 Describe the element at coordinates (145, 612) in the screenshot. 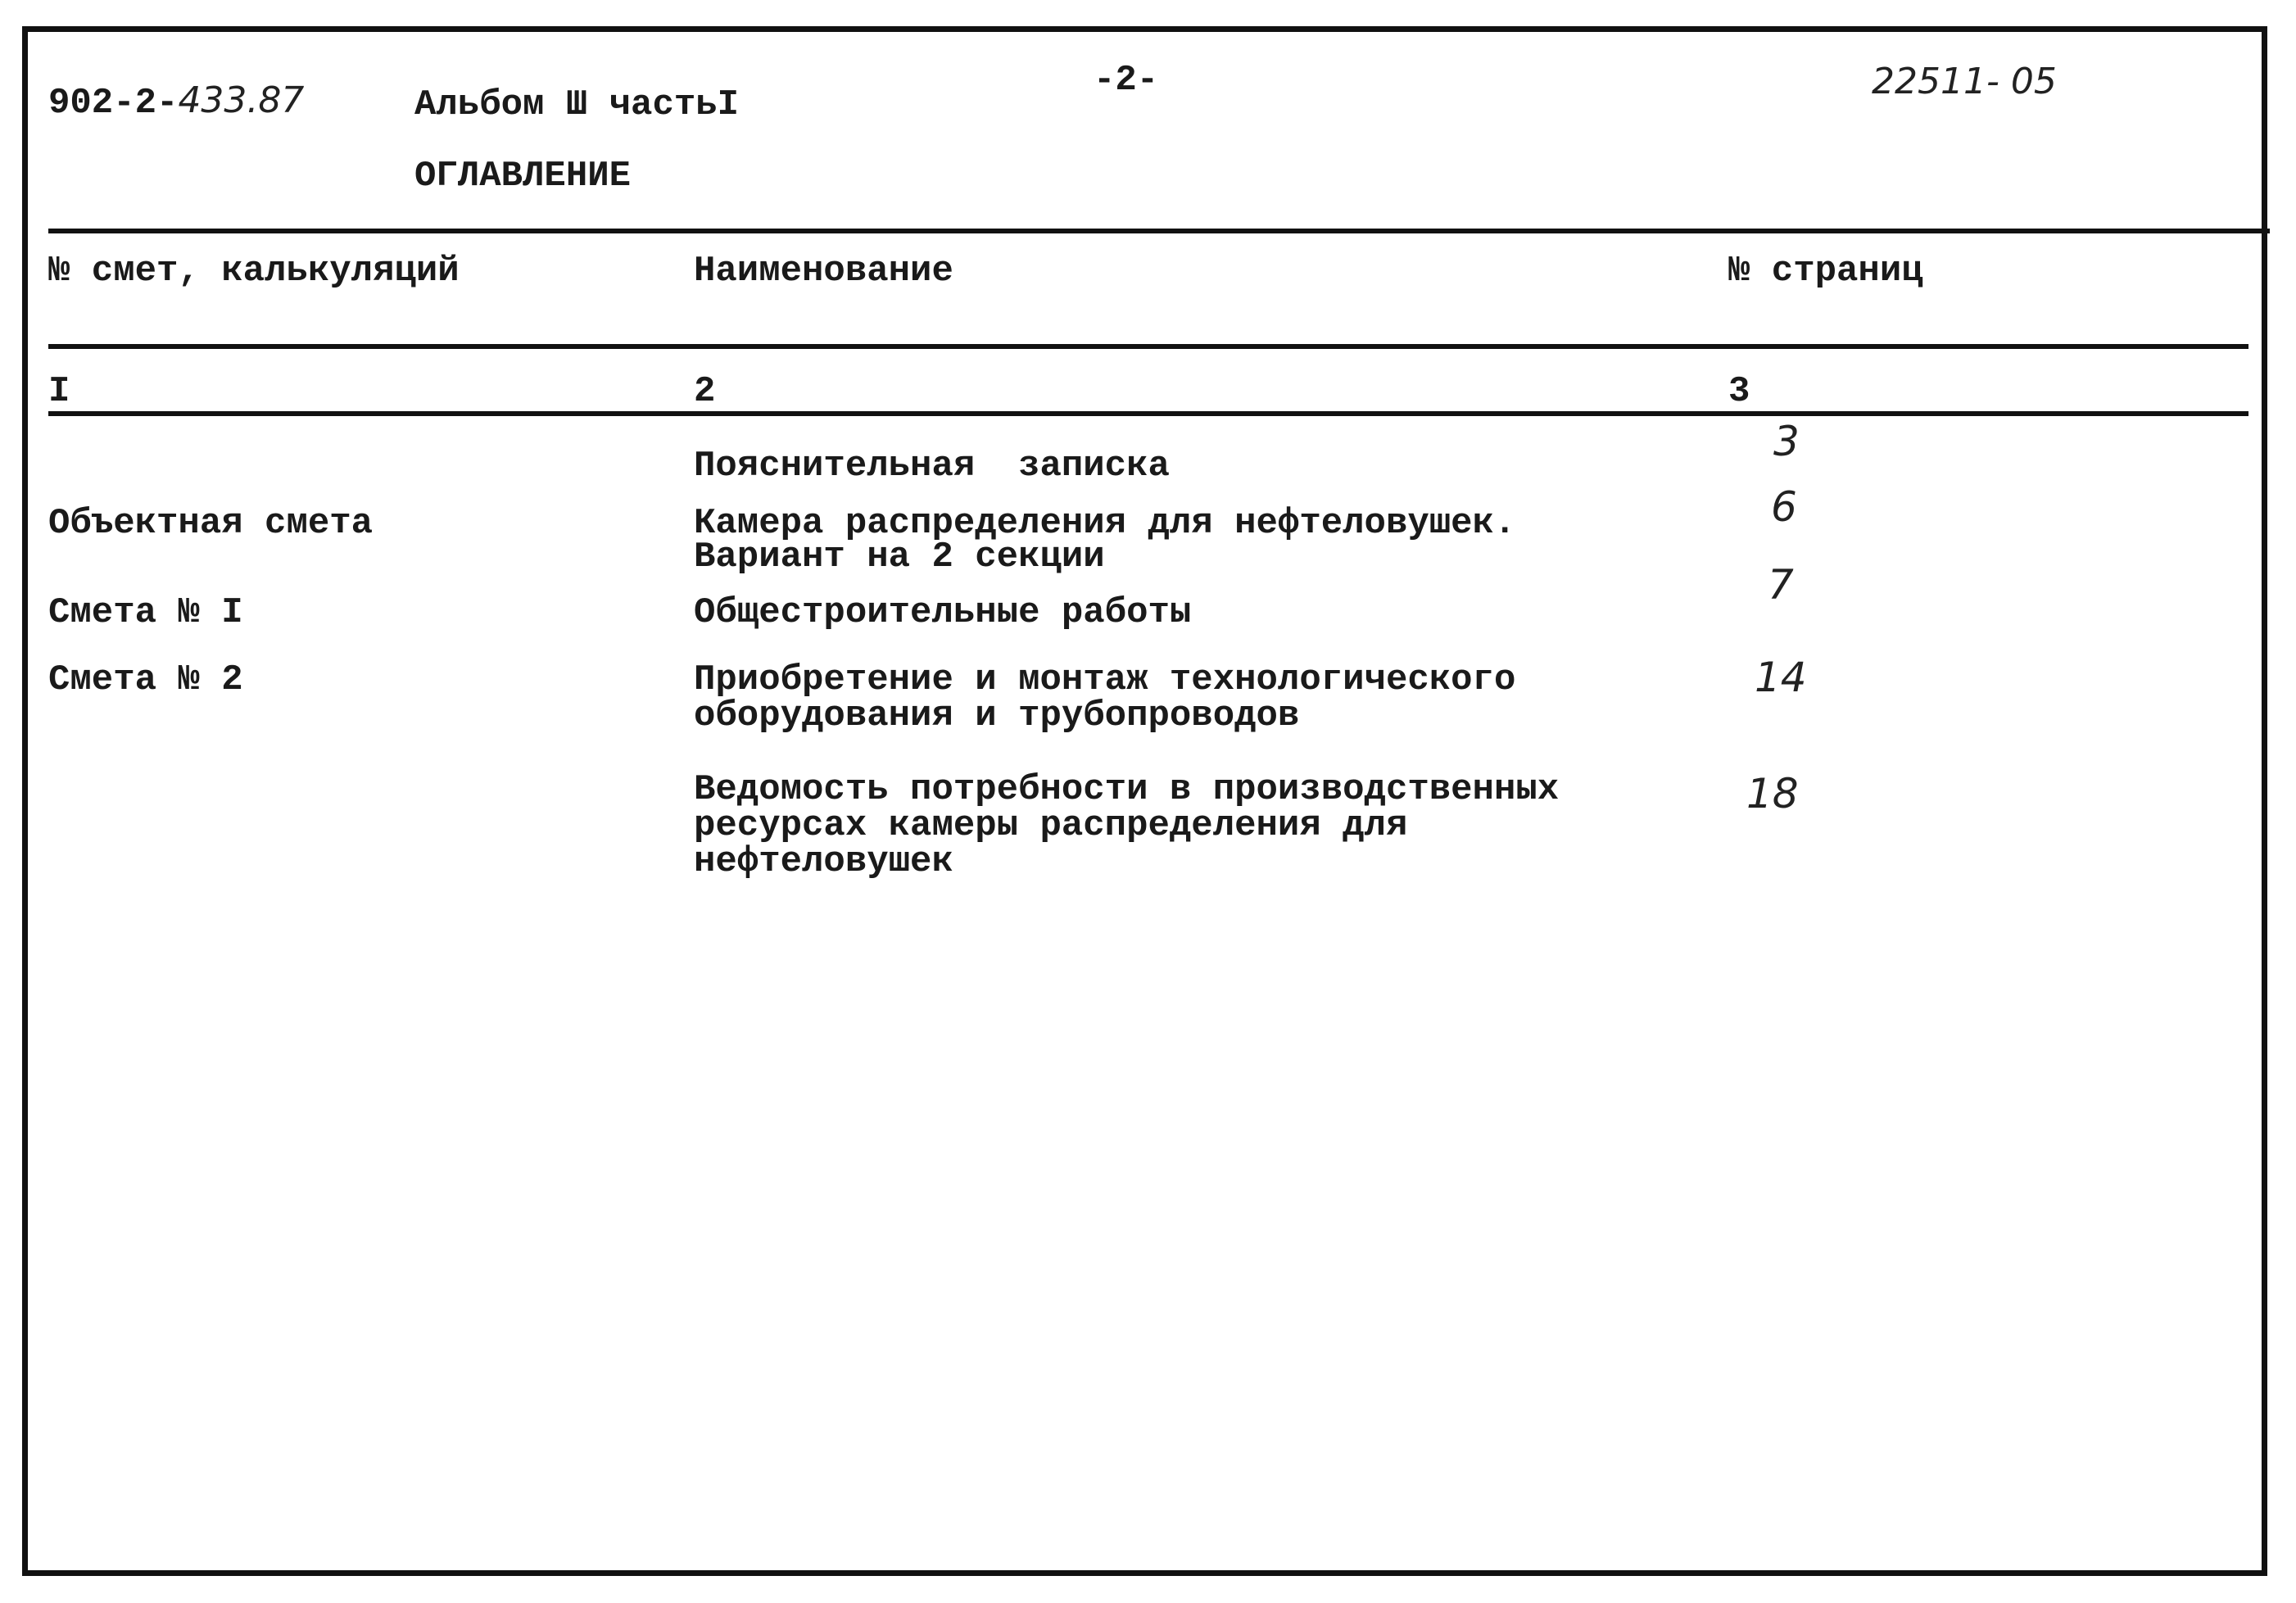

I see `row-estimate: Смета № I` at that location.